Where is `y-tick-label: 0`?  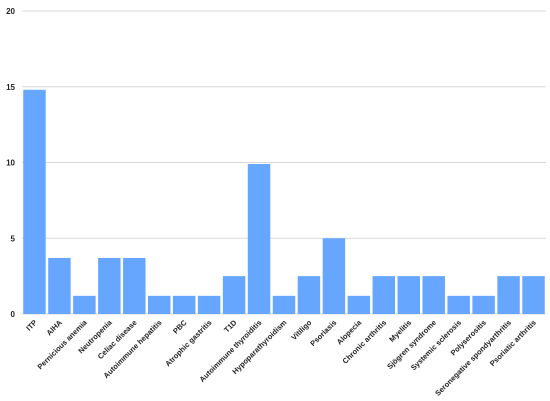
y-tick-label: 0 is located at coordinates (13, 314).